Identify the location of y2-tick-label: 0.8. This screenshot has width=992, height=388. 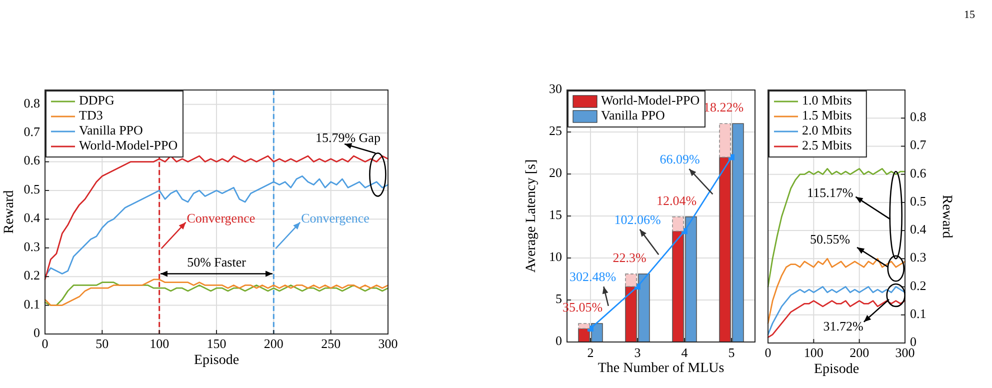
(918, 116).